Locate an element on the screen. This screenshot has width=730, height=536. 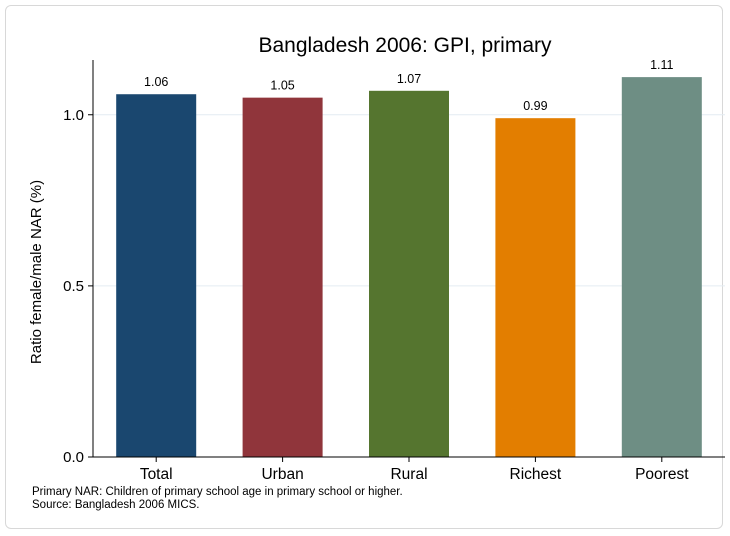
x-tick-label: Poorest is located at coordinates (662, 474).